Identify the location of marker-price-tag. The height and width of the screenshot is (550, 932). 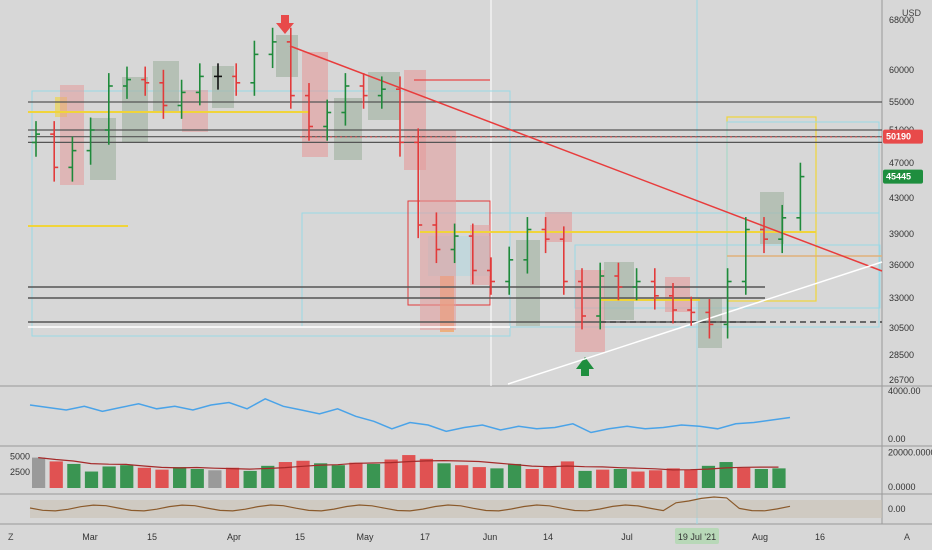
(903, 136).